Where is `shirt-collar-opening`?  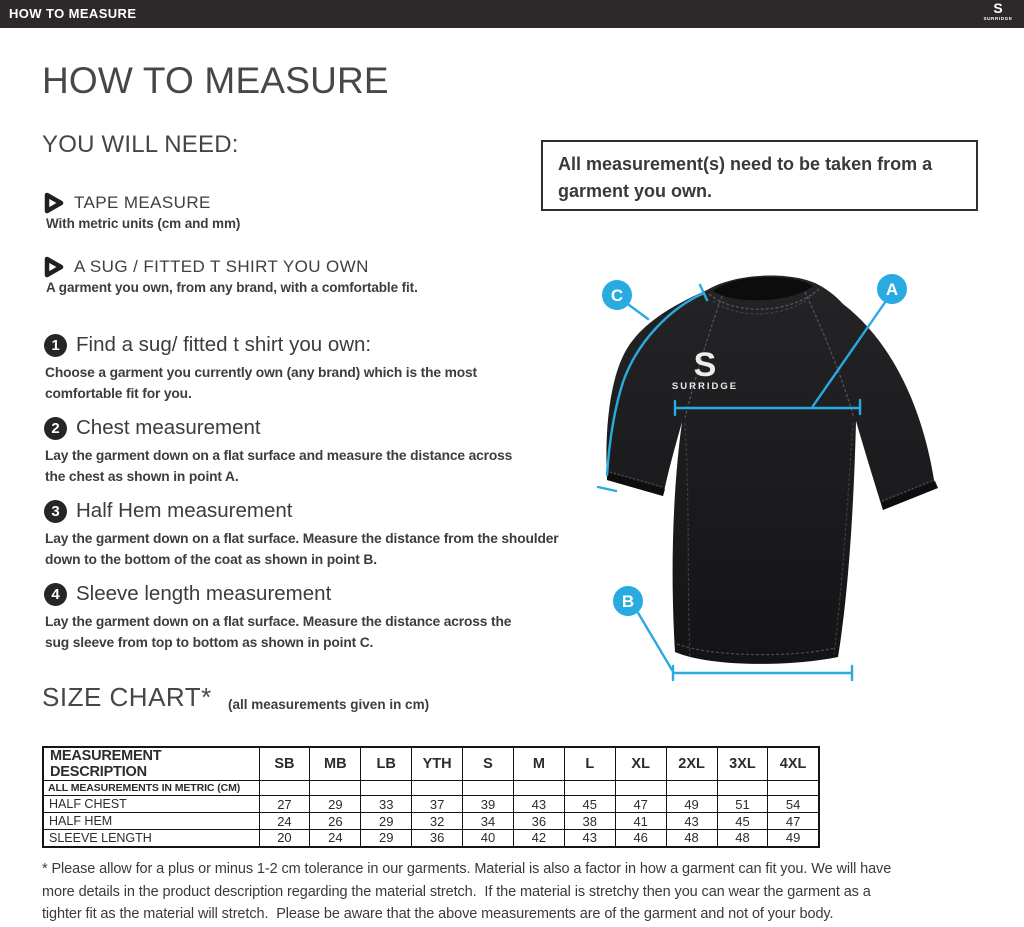
shirt-collar-opening is located at coordinates (763, 289).